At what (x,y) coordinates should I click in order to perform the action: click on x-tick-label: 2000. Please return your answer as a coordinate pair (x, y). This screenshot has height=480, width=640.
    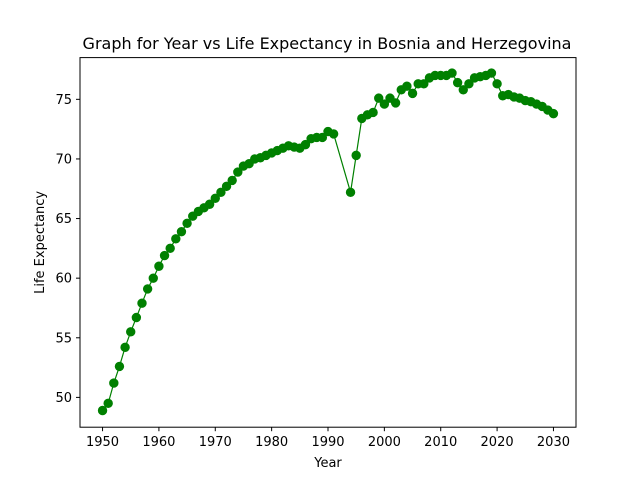
    Looking at the image, I should click on (384, 442).